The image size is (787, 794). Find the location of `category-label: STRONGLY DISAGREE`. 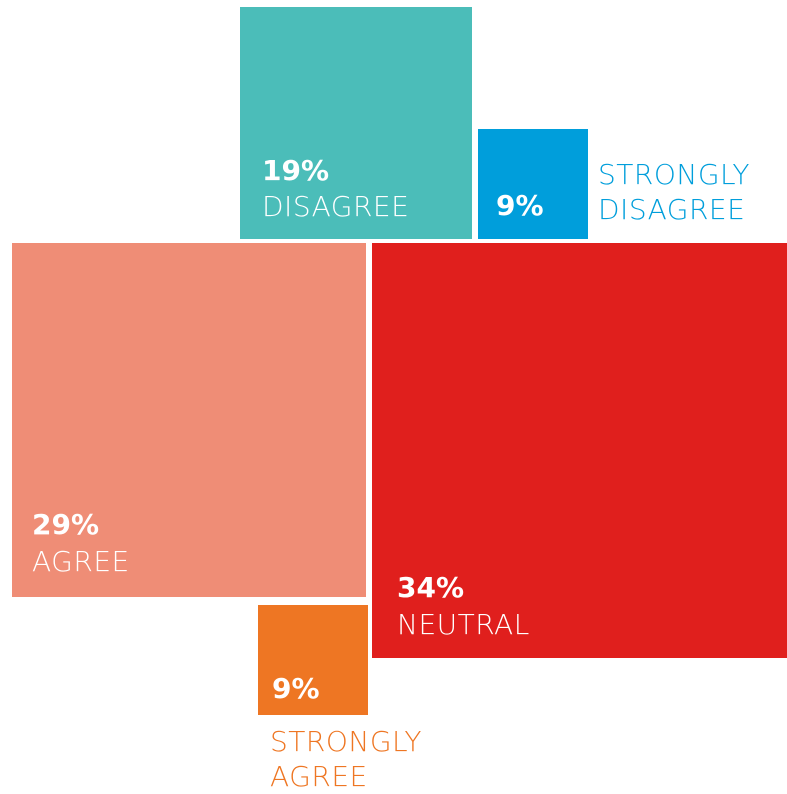

category-label: STRONGLY DISAGREE is located at coordinates (674, 192).